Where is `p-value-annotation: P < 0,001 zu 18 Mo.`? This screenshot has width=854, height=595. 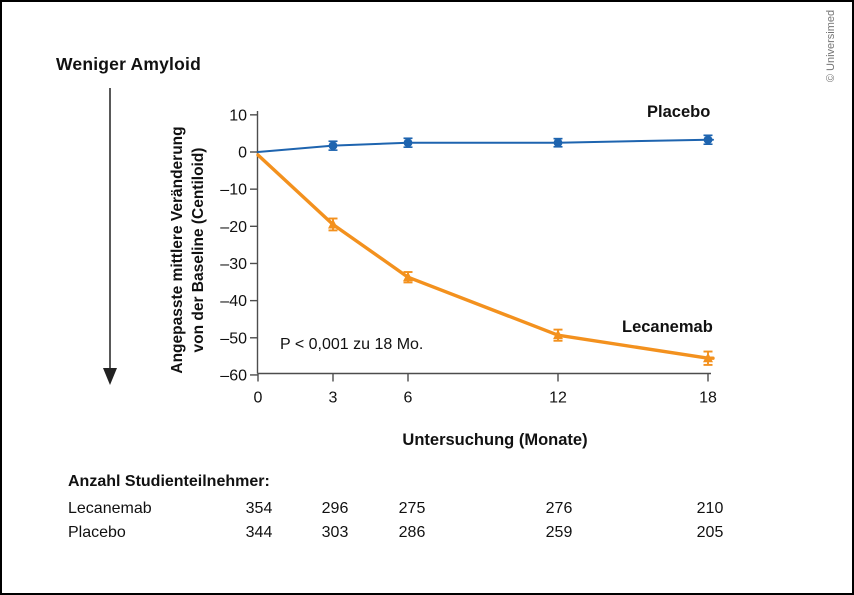
p-value-annotation: P < 0,001 zu 18 Mo. is located at coordinates (352, 344).